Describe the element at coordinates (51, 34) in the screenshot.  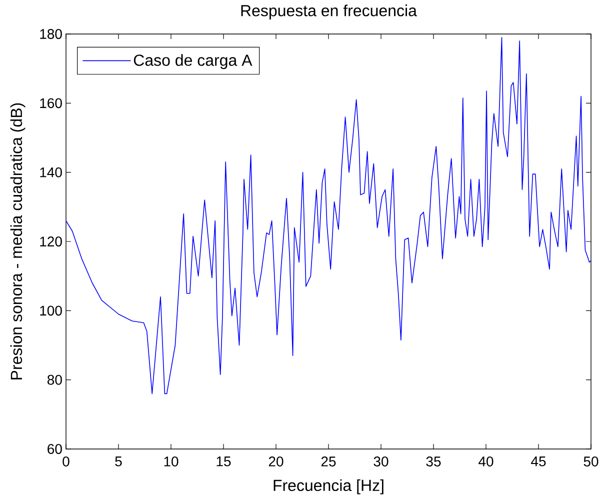
I see `y-tick-label: 180` at that location.